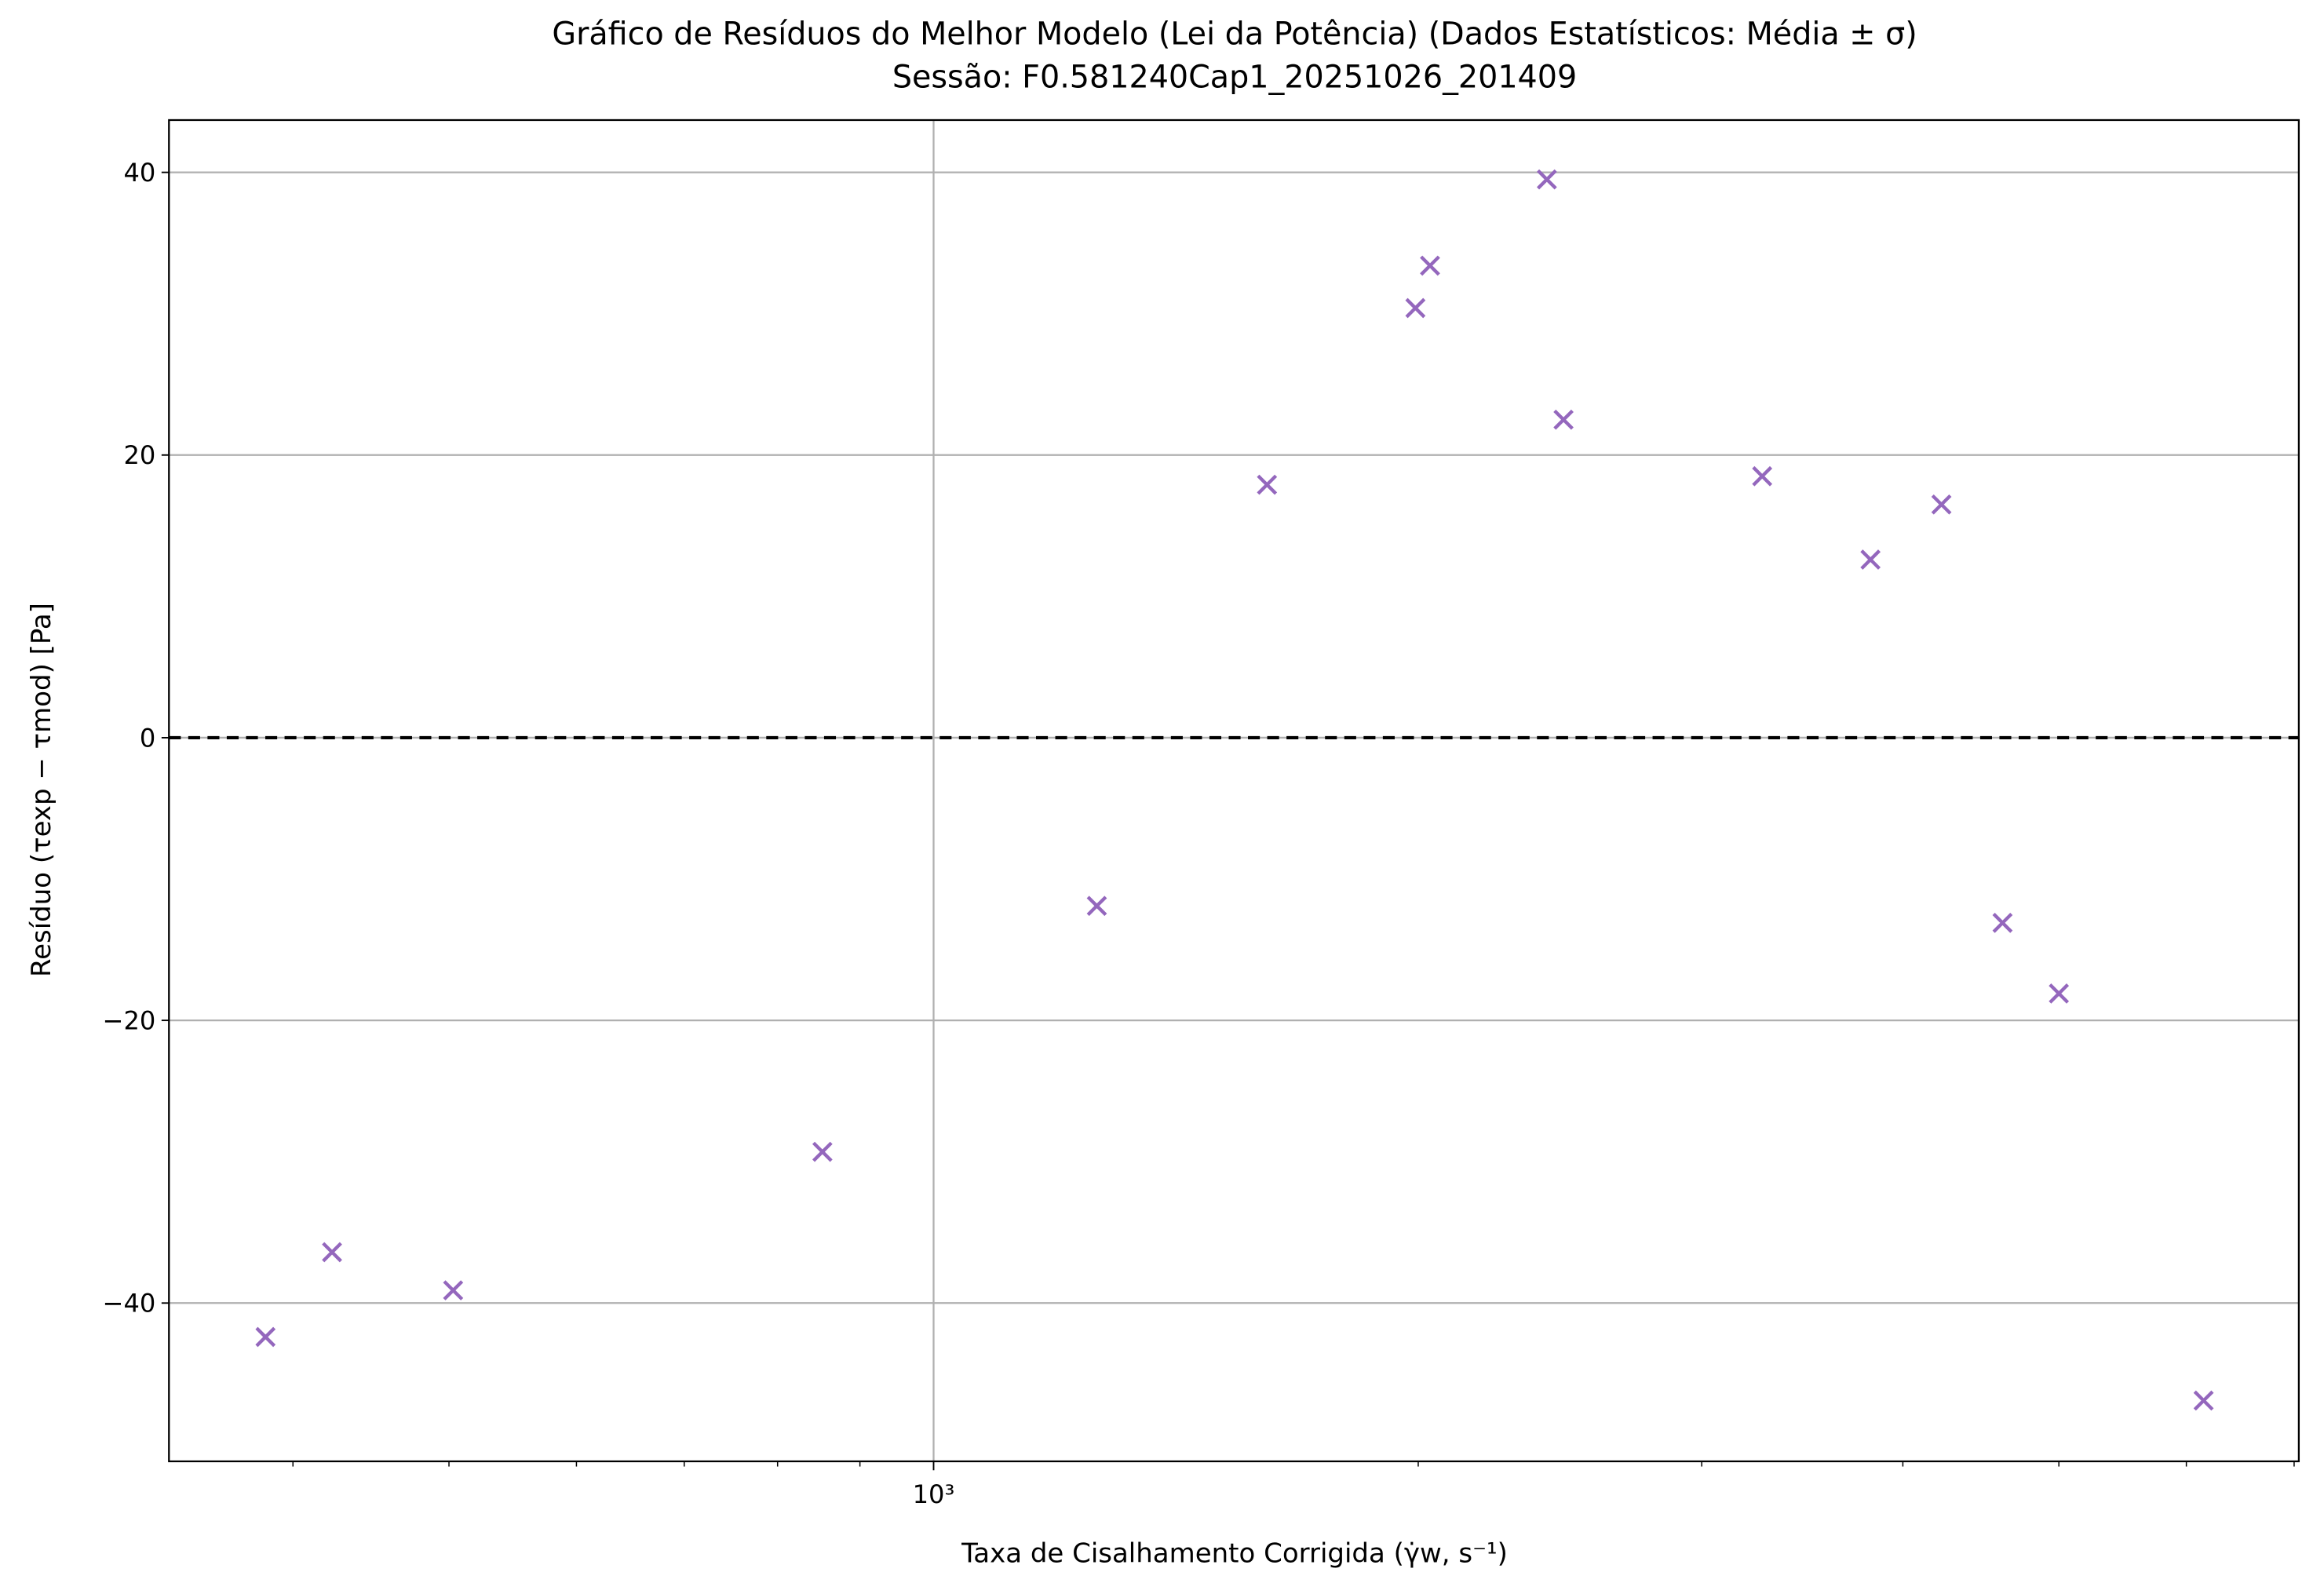 The image size is (2324, 1594). Describe the element at coordinates (139, 173) in the screenshot. I see `y-tick-label: 40` at that location.